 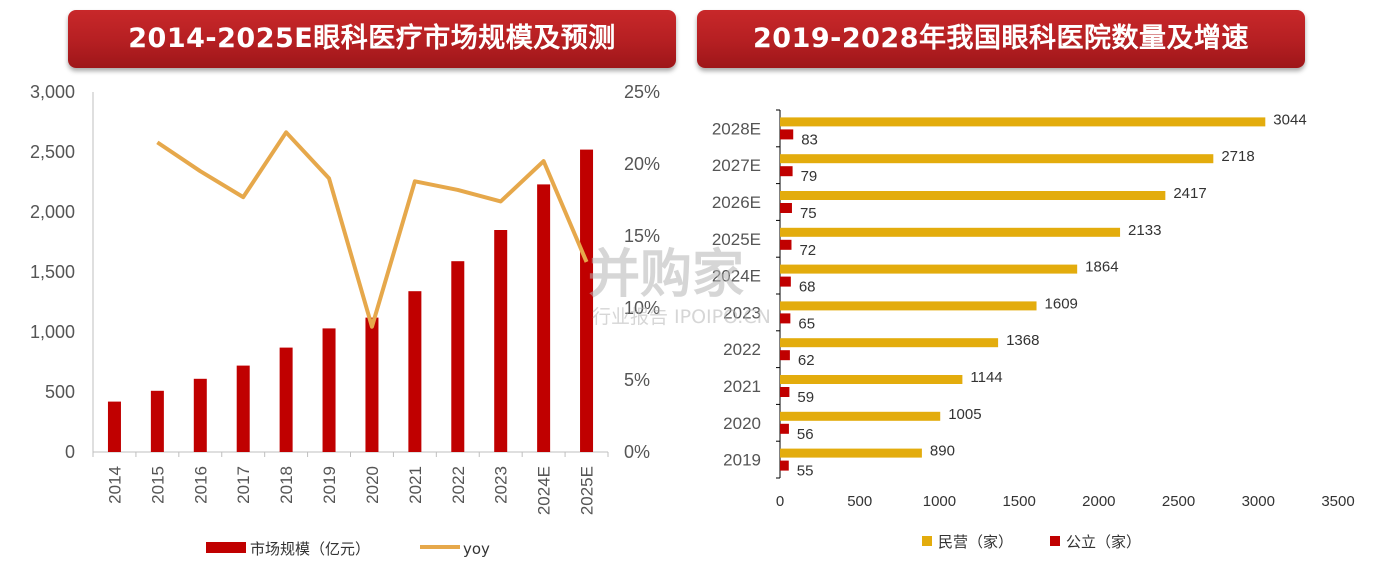 What do you see at coordinates (736, 276) in the screenshot?
I see `category-label: 2024E` at bounding box center [736, 276].